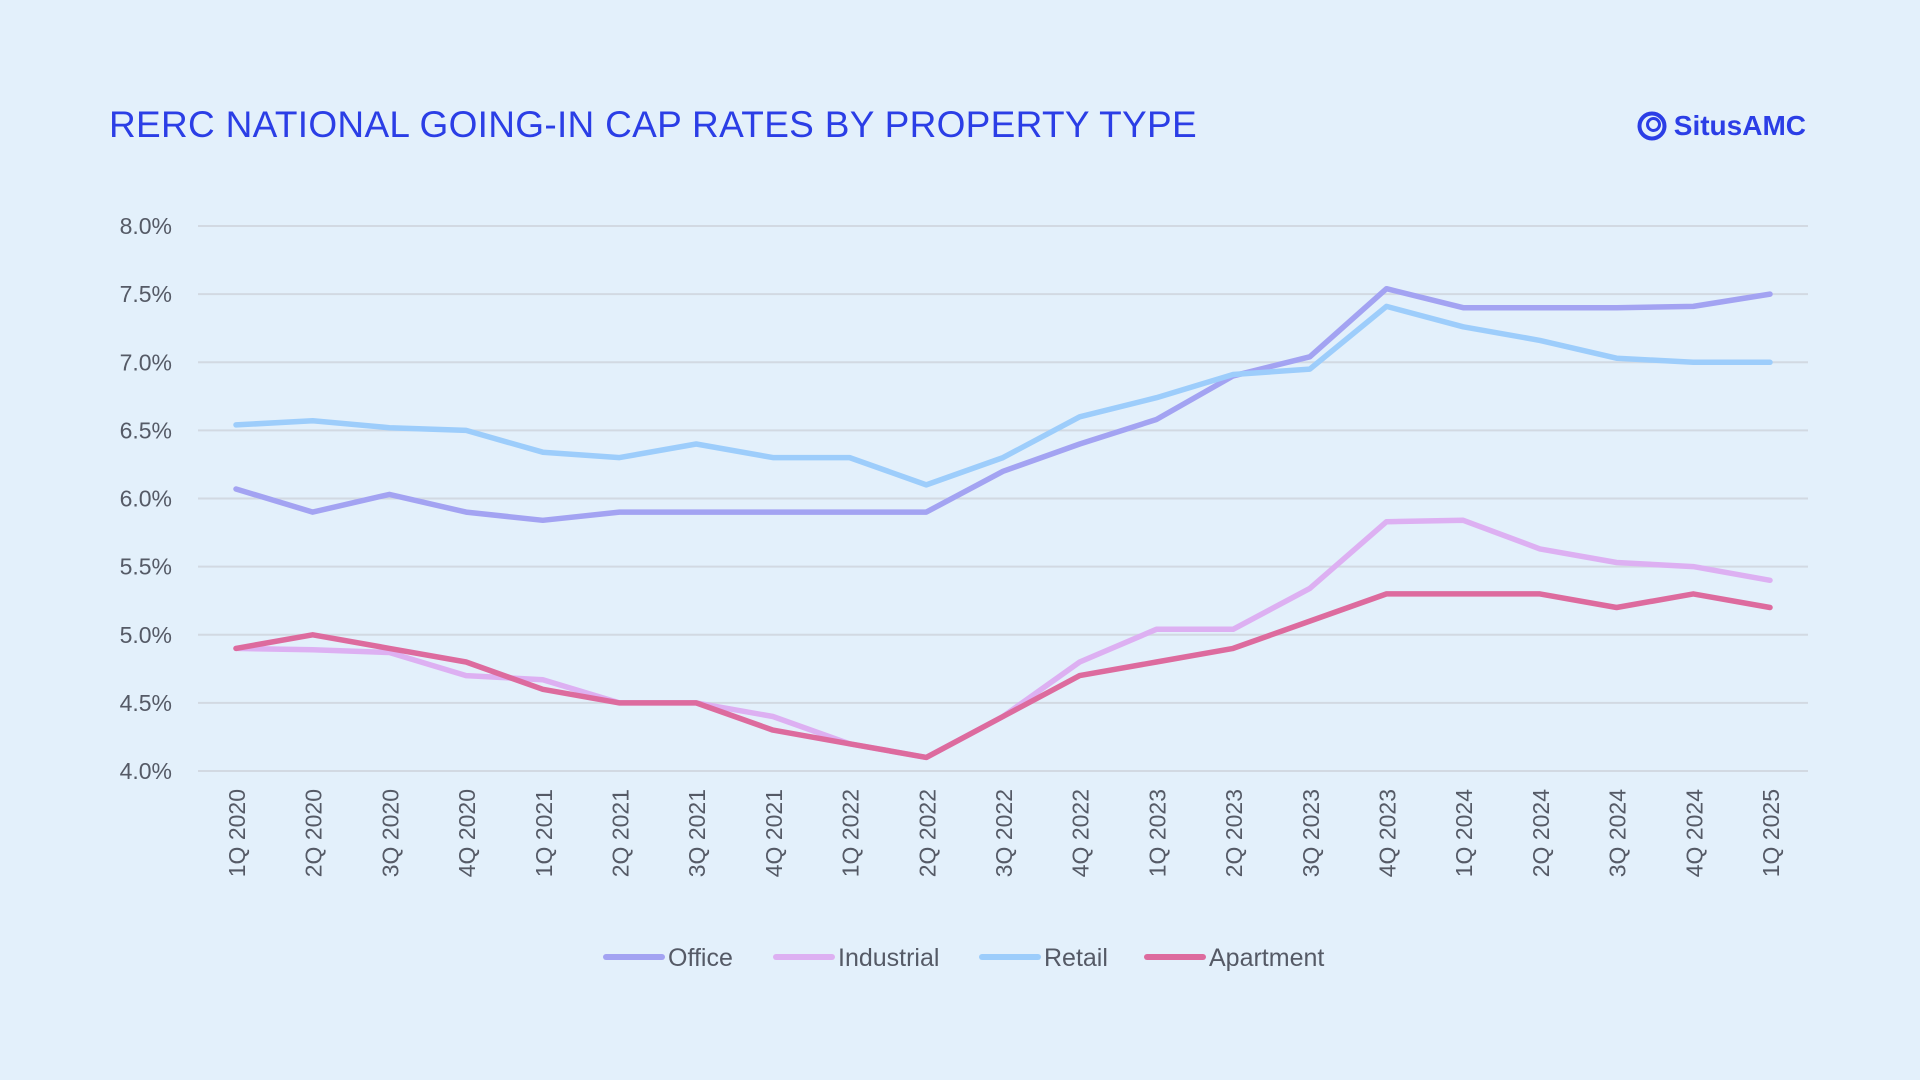  What do you see at coordinates (146, 567) in the screenshot?
I see `y-tick-label: 5.5%` at bounding box center [146, 567].